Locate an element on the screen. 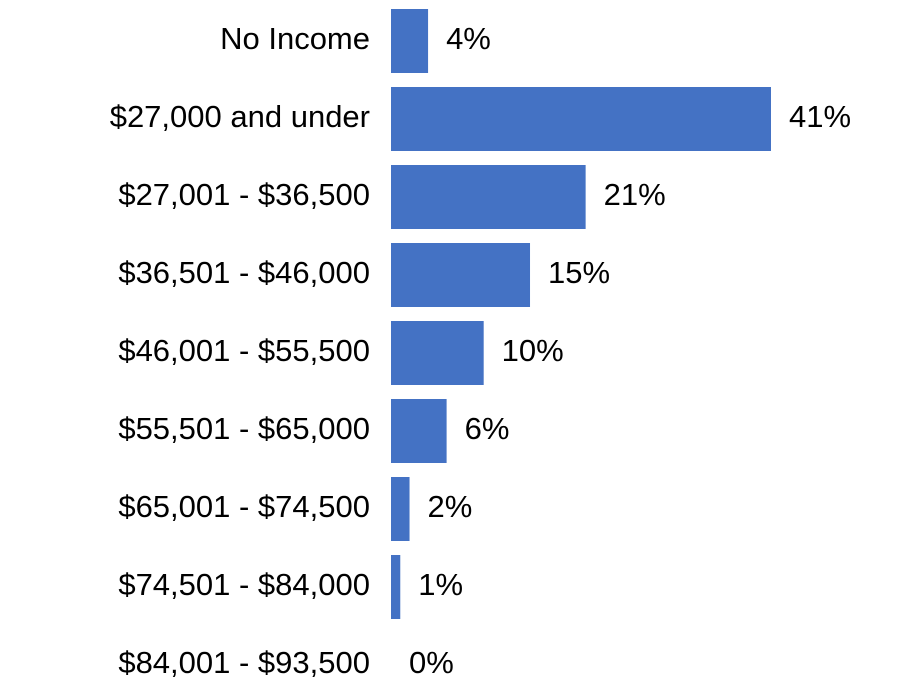 Image resolution: width=897 pixels, height=693 pixels. category-label: $36,501 - $46,000 is located at coordinates (244, 272).